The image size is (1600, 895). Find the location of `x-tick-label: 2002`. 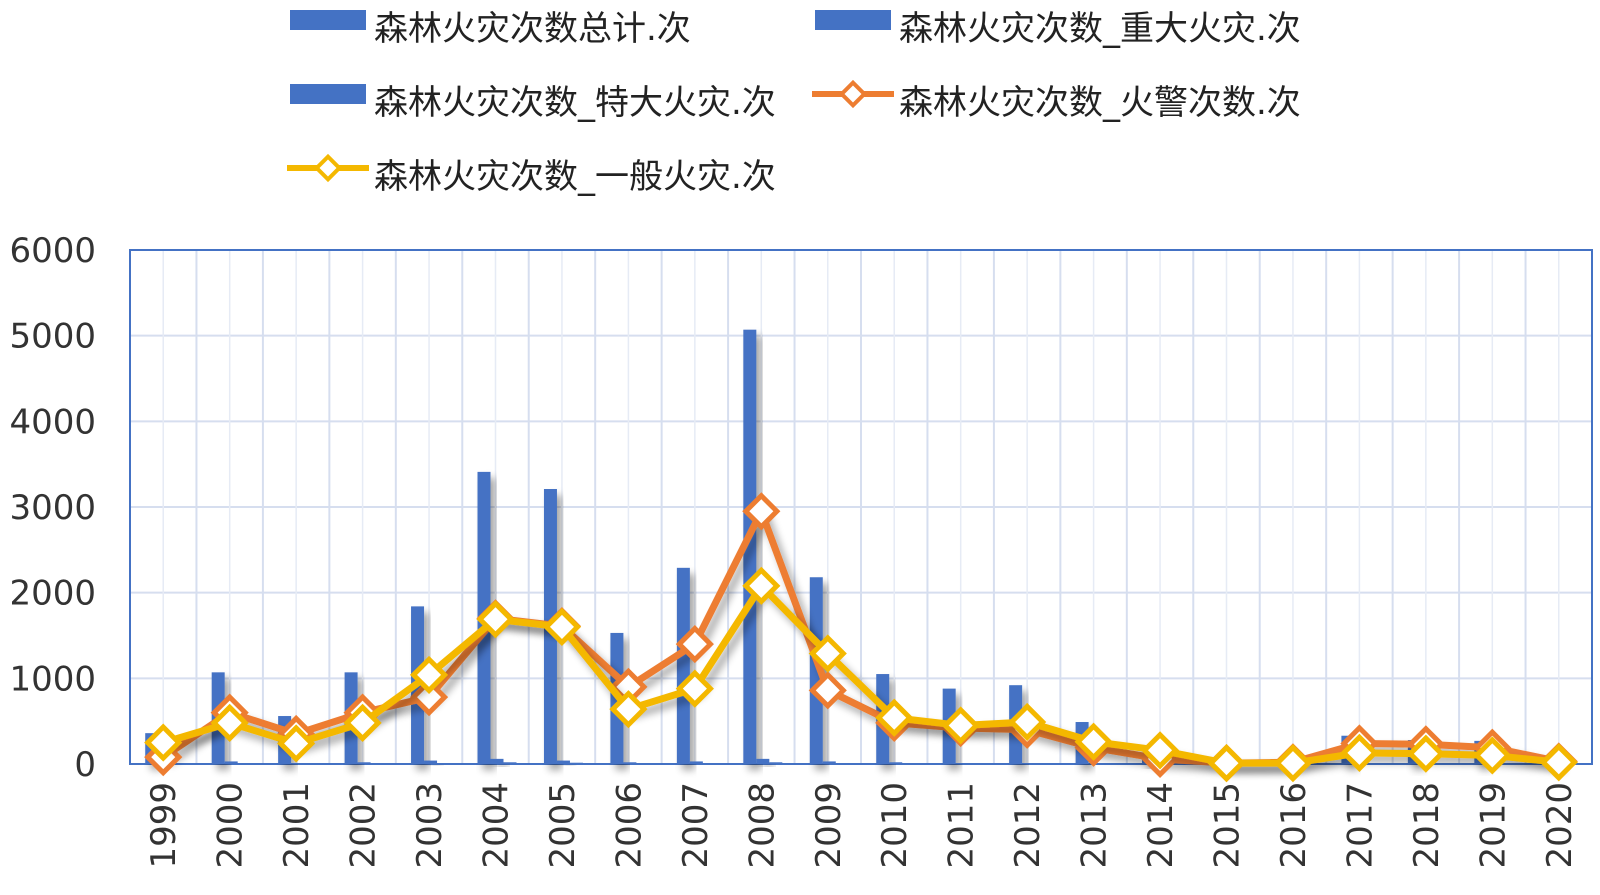

x-tick-label: 2002 is located at coordinates (364, 825).